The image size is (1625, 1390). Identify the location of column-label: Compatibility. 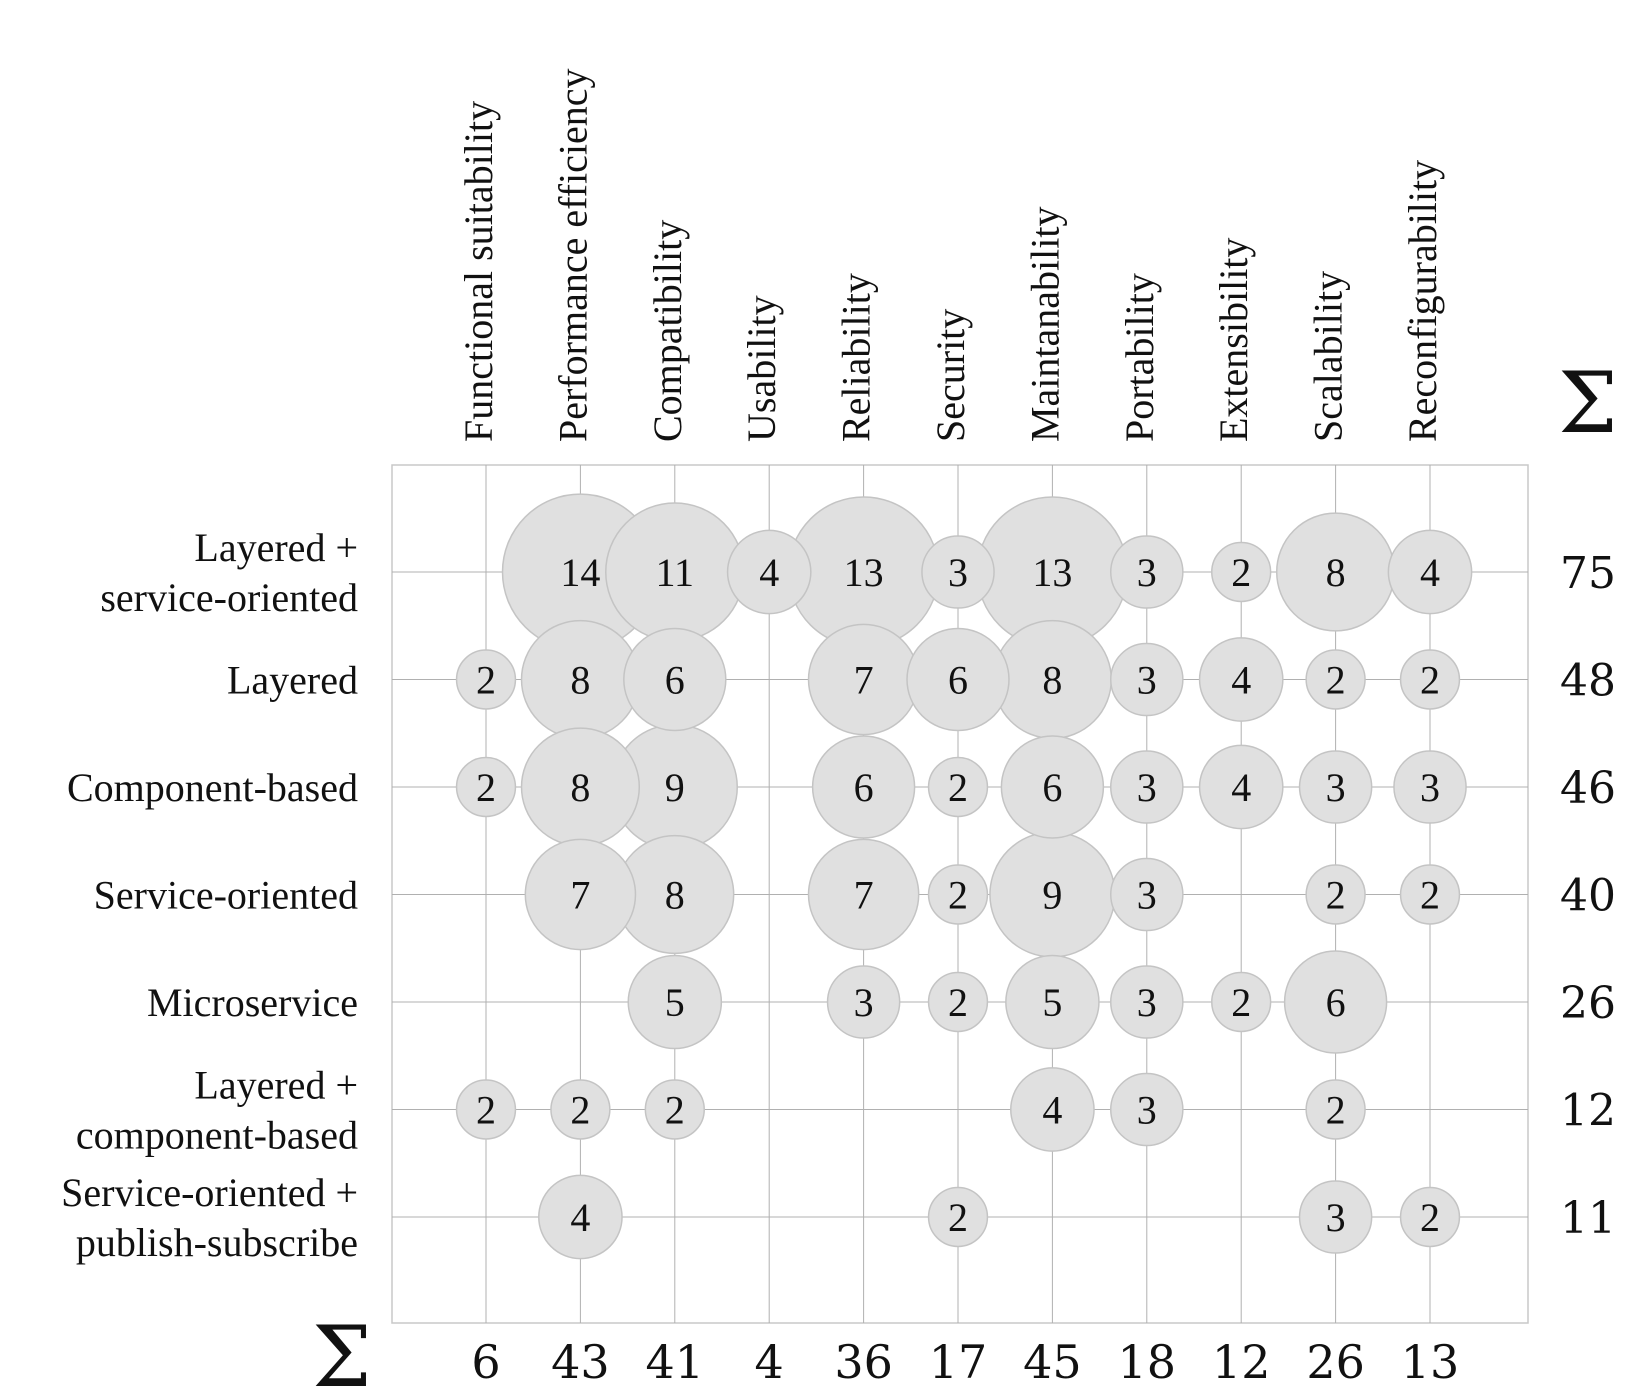
(667, 331).